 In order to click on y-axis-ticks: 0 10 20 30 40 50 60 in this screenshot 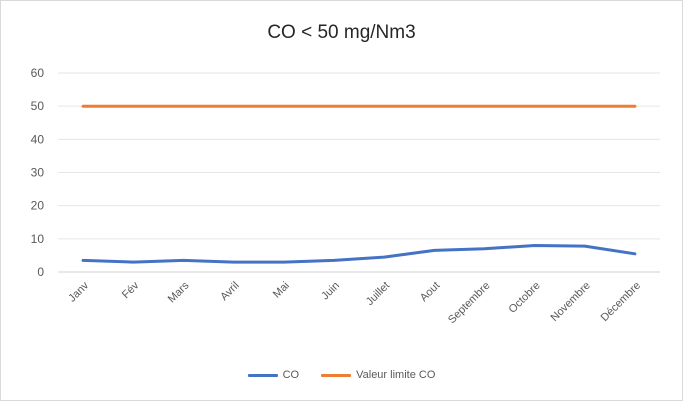, I will do `click(38, 172)`.